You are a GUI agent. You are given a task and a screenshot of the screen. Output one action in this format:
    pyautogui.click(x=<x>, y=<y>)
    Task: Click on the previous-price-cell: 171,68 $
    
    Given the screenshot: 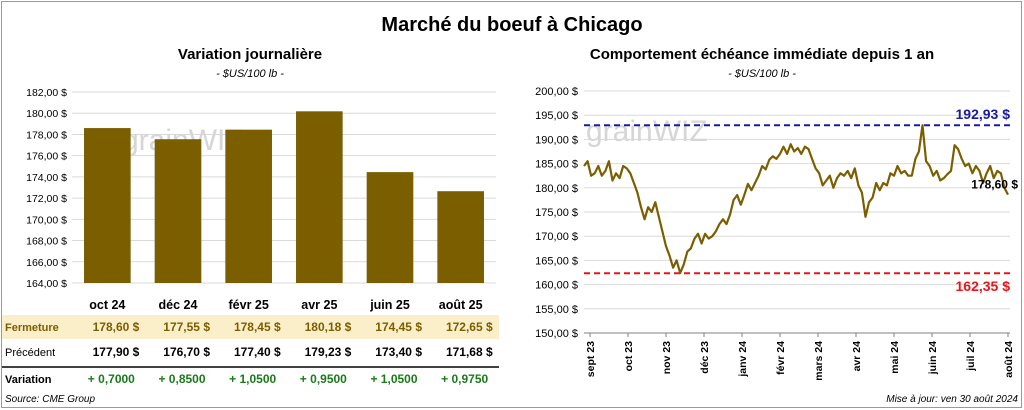 What is the action you would take?
    pyautogui.click(x=469, y=352)
    